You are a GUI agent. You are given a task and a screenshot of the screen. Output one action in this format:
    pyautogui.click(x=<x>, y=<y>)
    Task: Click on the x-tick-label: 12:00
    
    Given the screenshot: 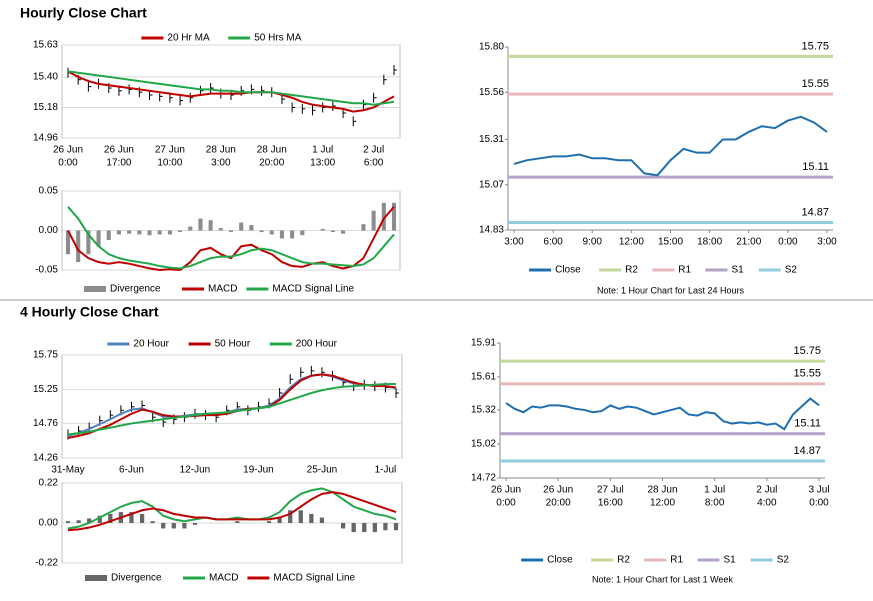 What is the action you would take?
    pyautogui.click(x=631, y=242)
    